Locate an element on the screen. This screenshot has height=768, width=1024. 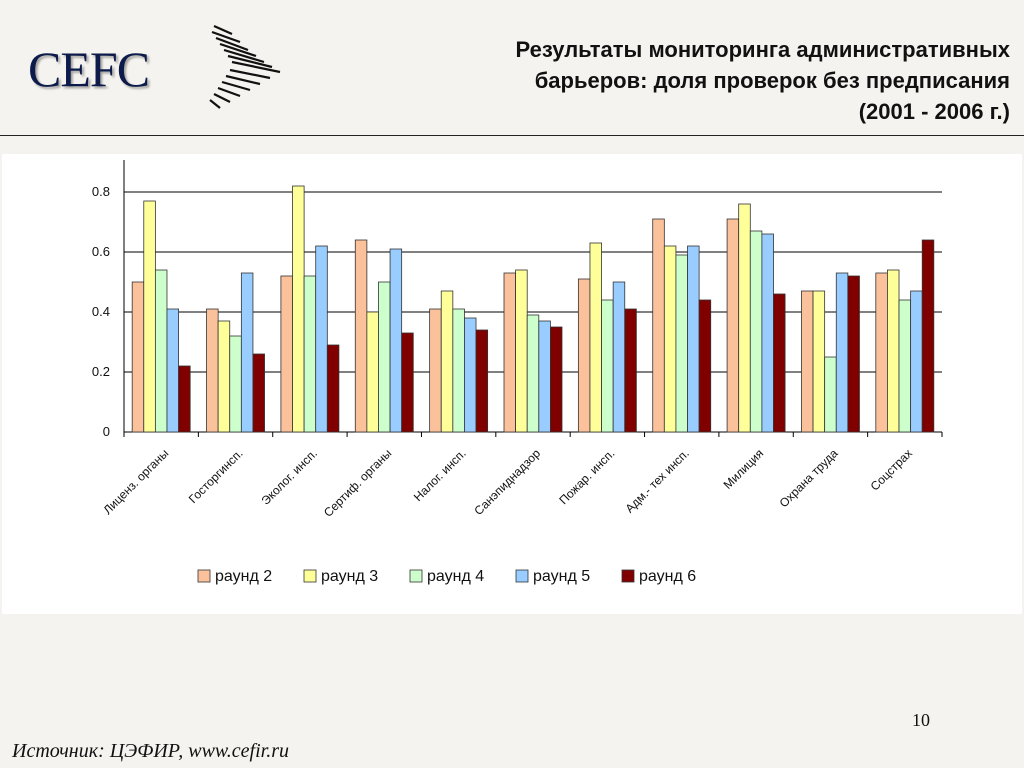
legend-label: раунд 5 is located at coordinates (561, 576).